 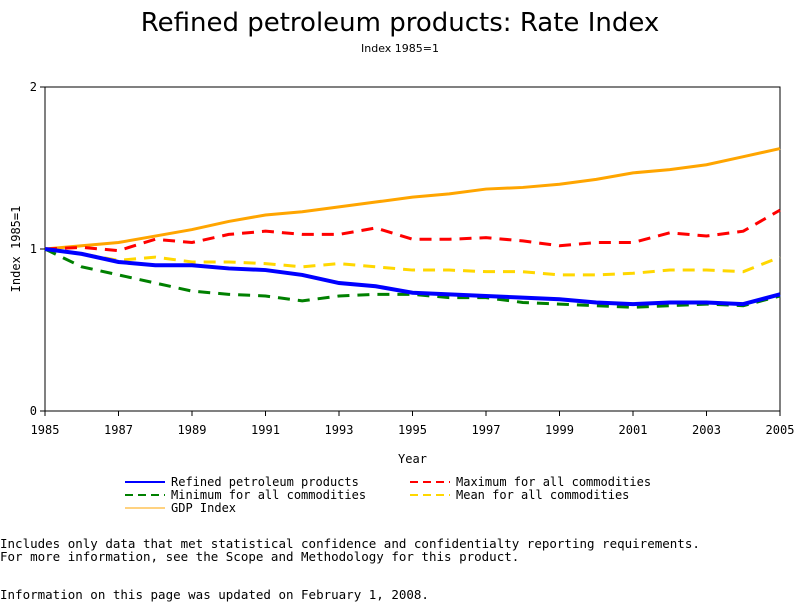 What do you see at coordinates (633, 430) in the screenshot?
I see `x-tick-label: 2001` at bounding box center [633, 430].